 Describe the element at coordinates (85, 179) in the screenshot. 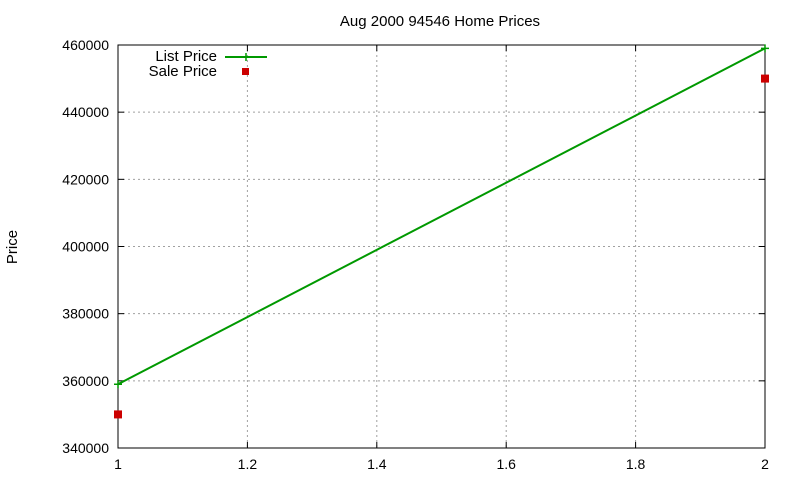

I see `y-tick-label: 420000` at that location.